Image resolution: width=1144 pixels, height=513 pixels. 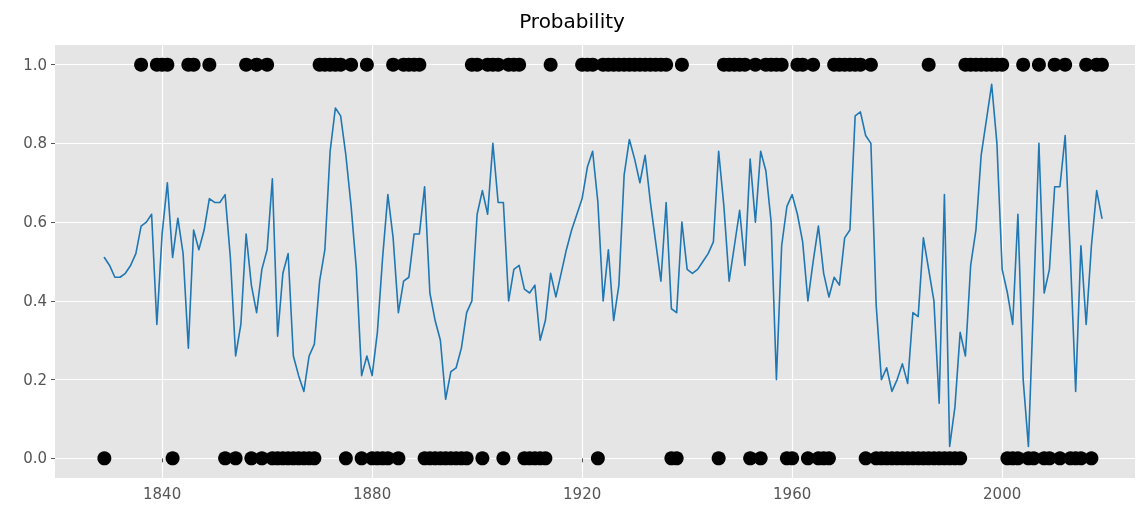 I want to click on y-tick-label: 0.0, so click(x=35, y=458).